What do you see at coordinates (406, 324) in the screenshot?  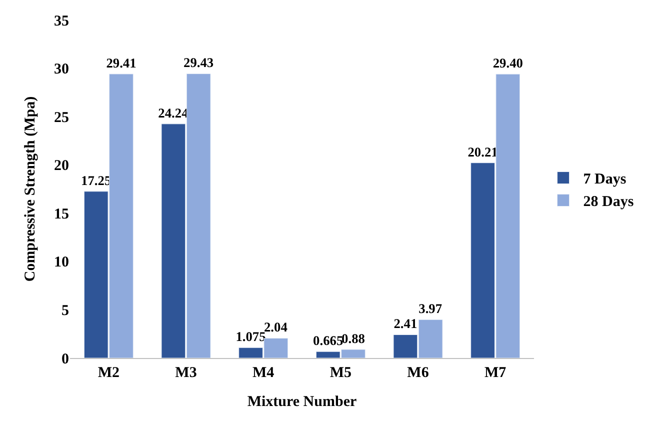 I see `data-label: 2.41` at bounding box center [406, 324].